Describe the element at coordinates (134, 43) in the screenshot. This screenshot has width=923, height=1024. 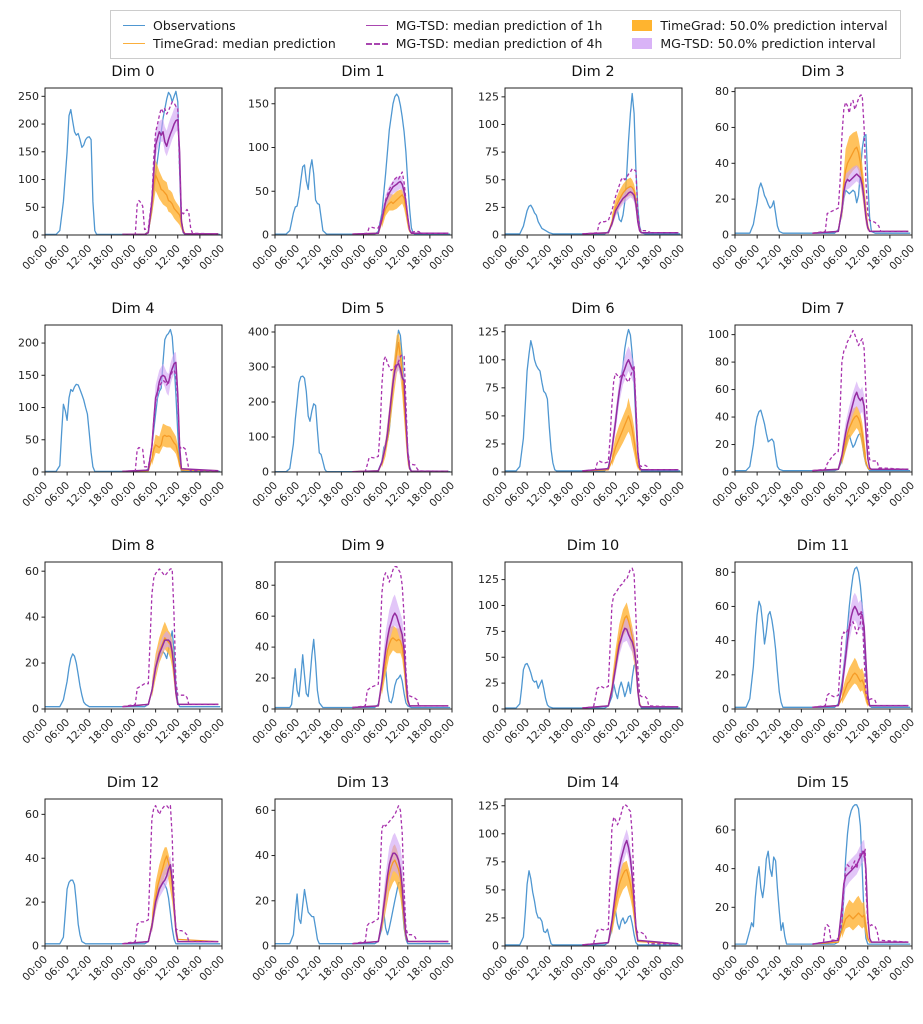
I see `legend-line-swatch` at that location.